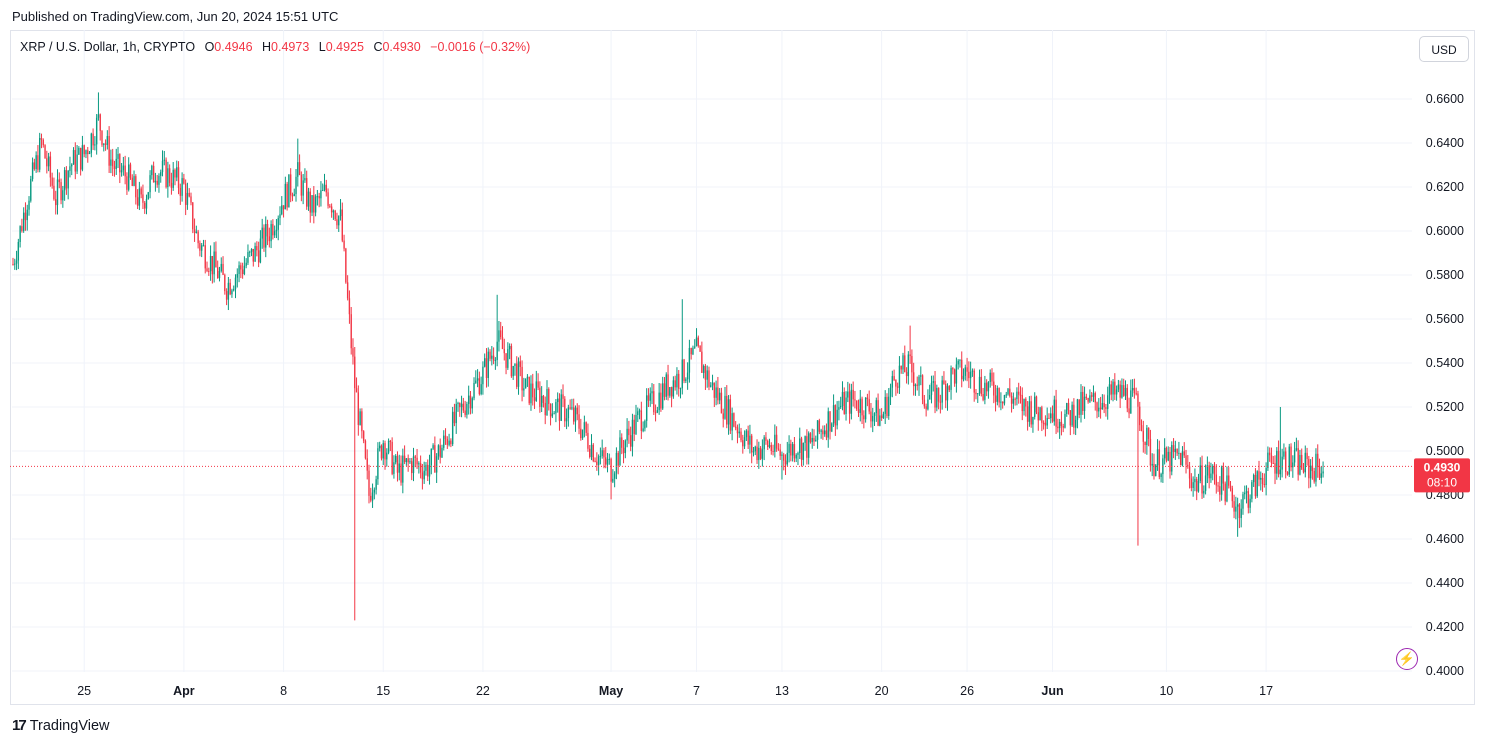  Describe the element at coordinates (675, 691) in the screenshot. I see `time-axis: 25 Apr 8 15 22 May 7 13 20 26 Jun 10 17` at that location.